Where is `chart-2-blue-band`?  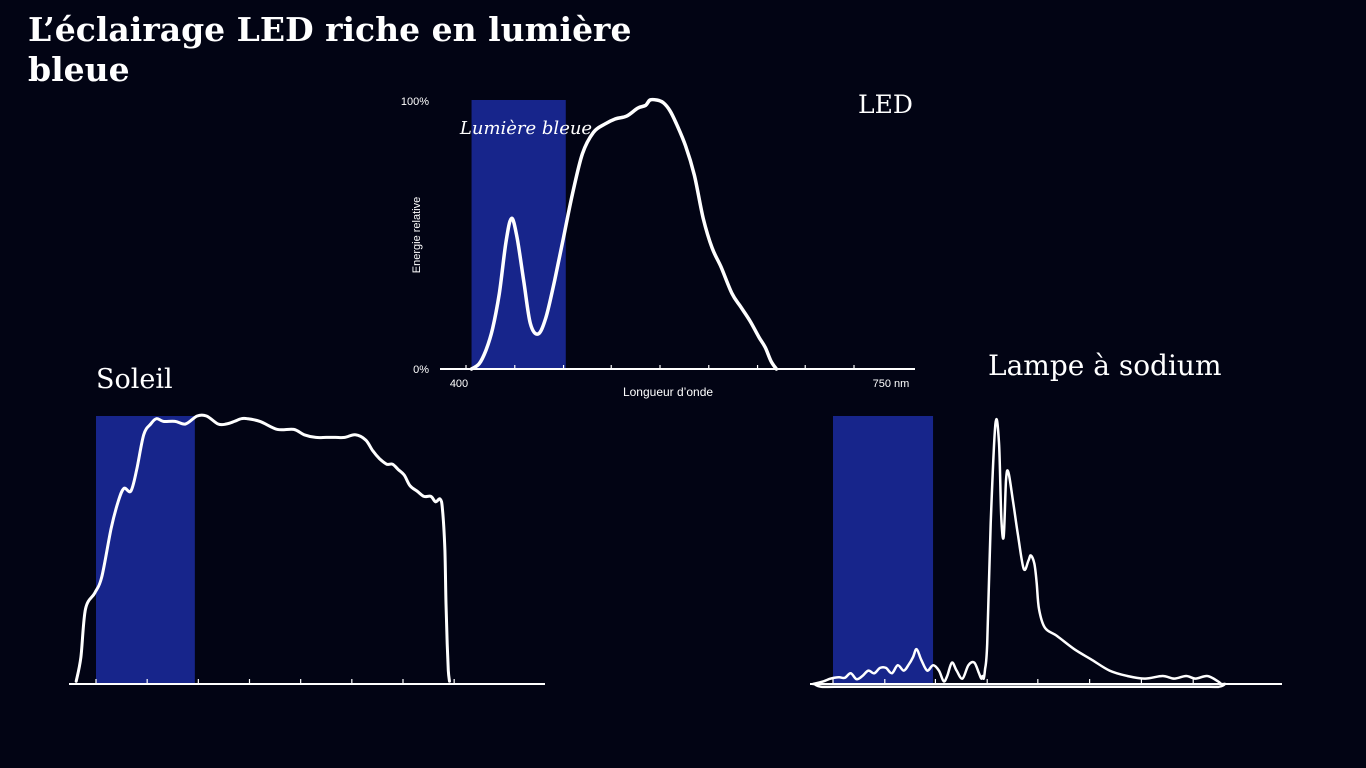 chart-2-blue-band is located at coordinates (883, 550).